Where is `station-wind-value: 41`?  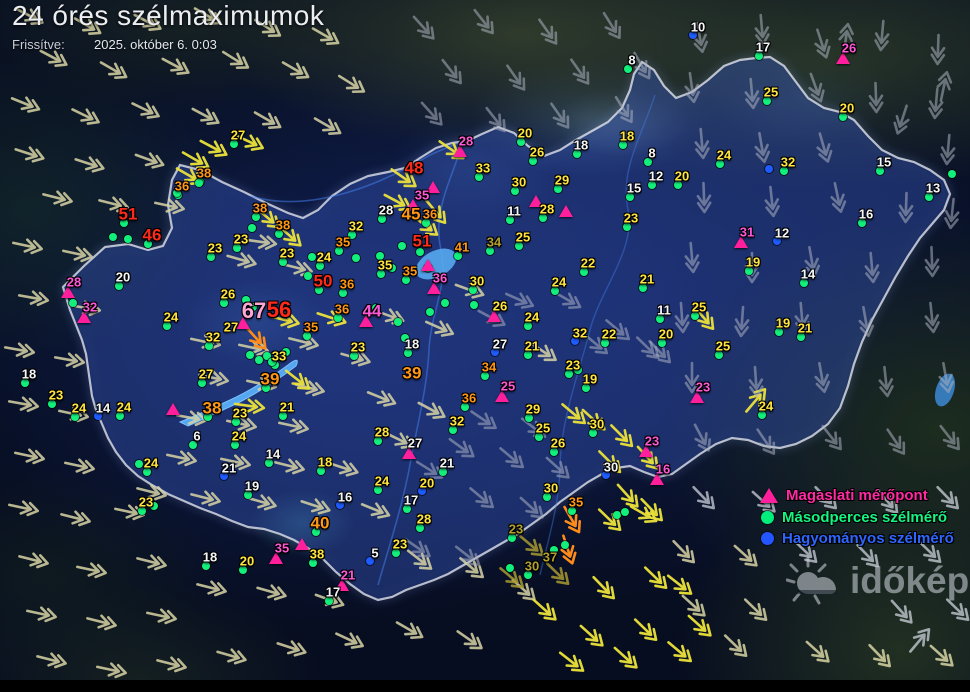 station-wind-value: 41 is located at coordinates (462, 247).